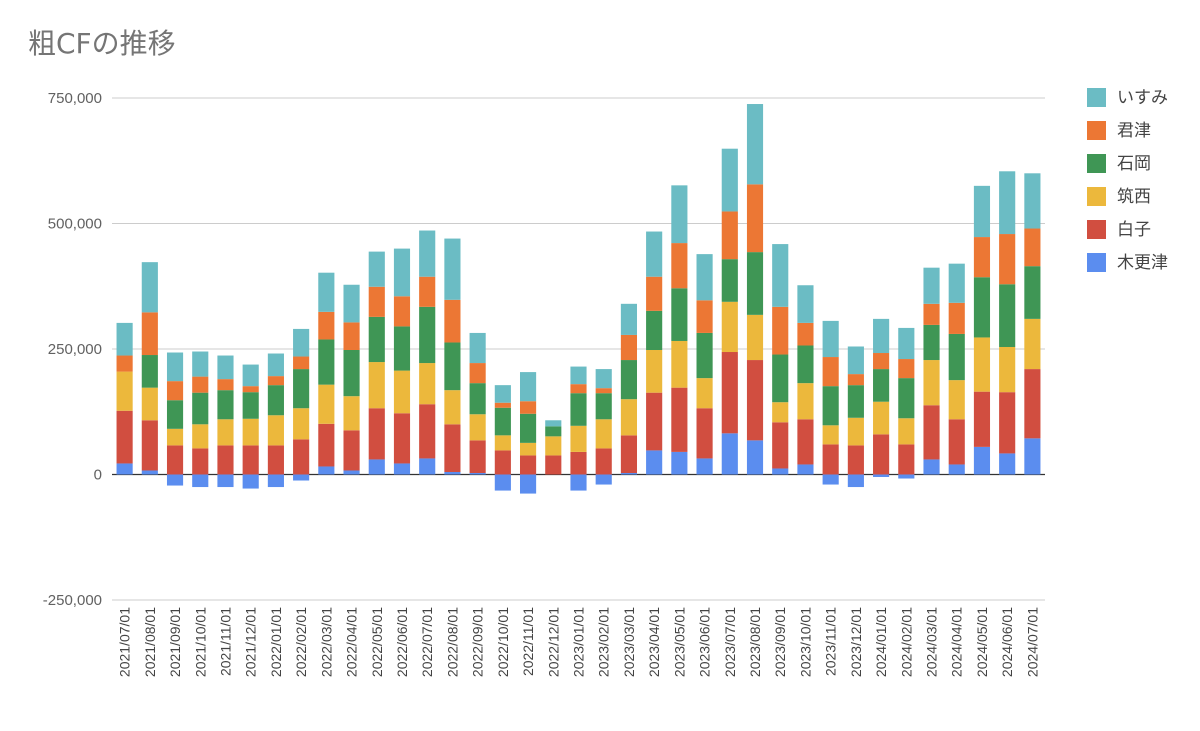 The width and height of the screenshot is (1200, 731). What do you see at coordinates (604, 642) in the screenshot?
I see `x-tick-label: 2023/02/01` at bounding box center [604, 642].